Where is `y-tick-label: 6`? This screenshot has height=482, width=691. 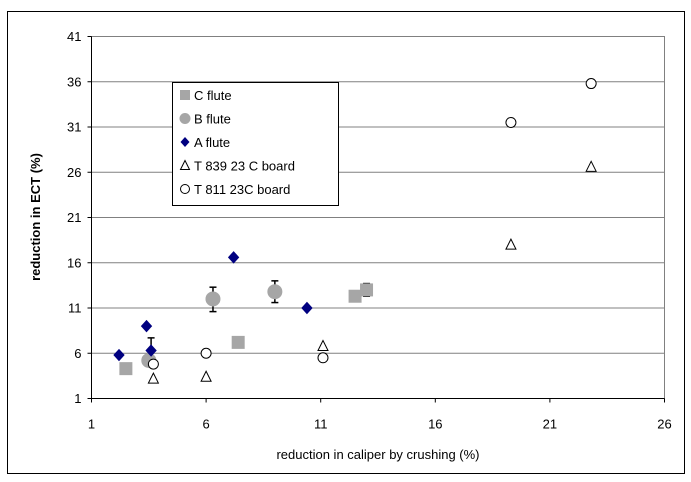 y-tick-label: 6 is located at coordinates (77, 353).